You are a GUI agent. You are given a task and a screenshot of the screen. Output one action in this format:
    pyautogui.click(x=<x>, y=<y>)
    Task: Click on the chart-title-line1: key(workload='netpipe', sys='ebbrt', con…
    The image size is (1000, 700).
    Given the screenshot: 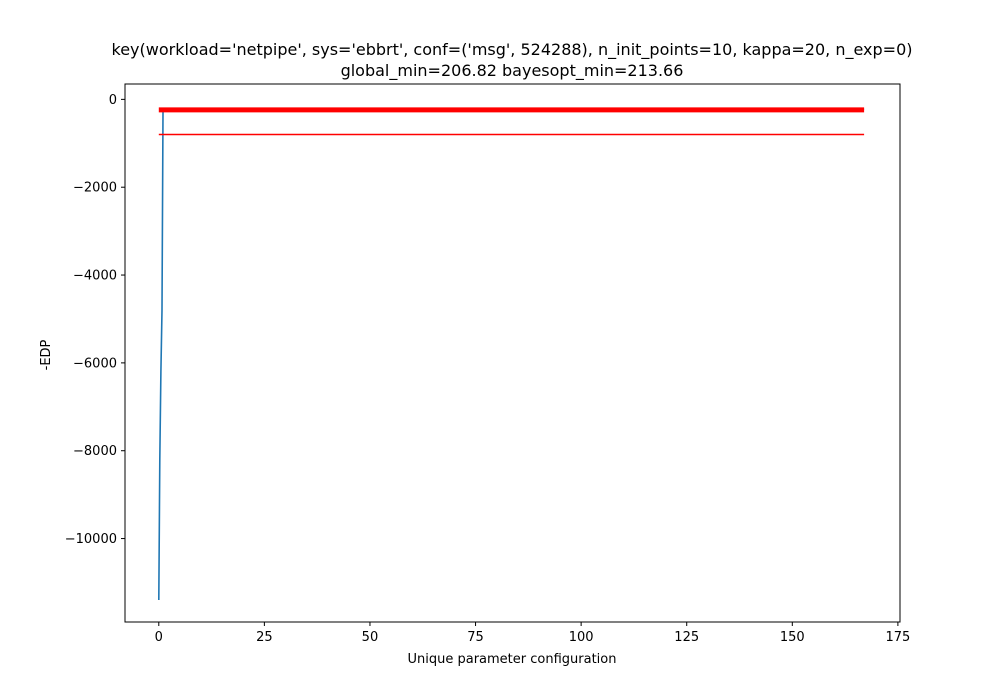 What is the action you would take?
    pyautogui.click(x=512, y=50)
    